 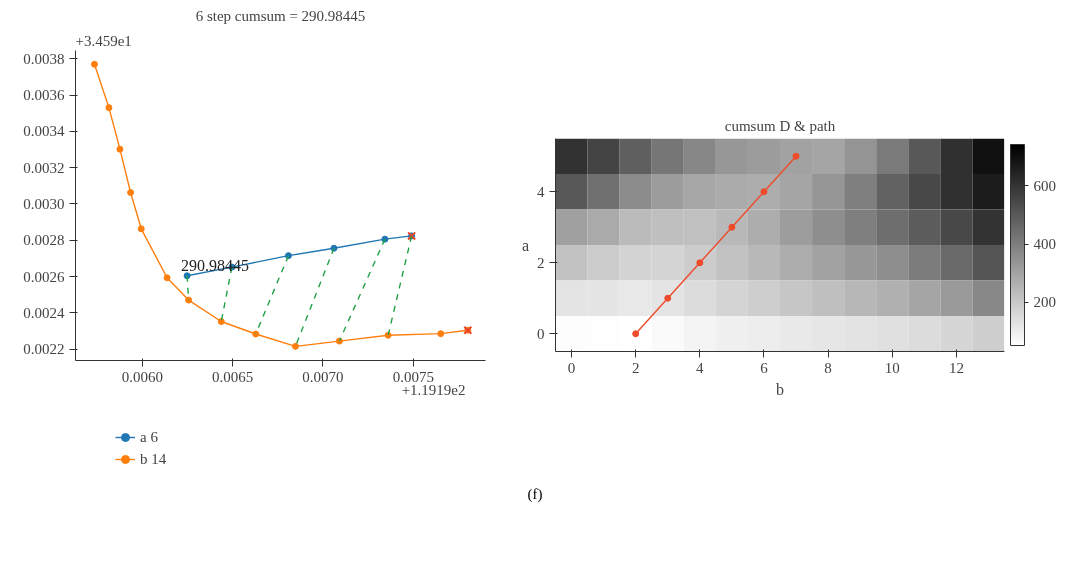 What do you see at coordinates (142, 376) in the screenshot?
I see `x-tick-label: 0.0060` at bounding box center [142, 376].